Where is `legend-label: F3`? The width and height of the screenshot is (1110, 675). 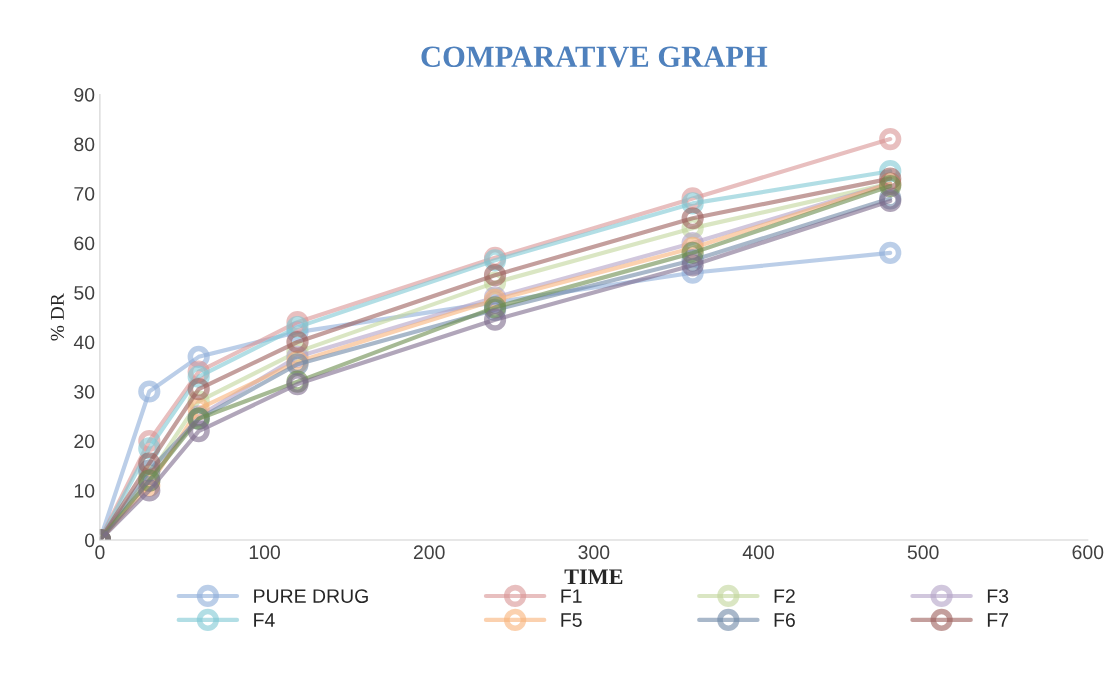 legend-label: F3 is located at coordinates (998, 596).